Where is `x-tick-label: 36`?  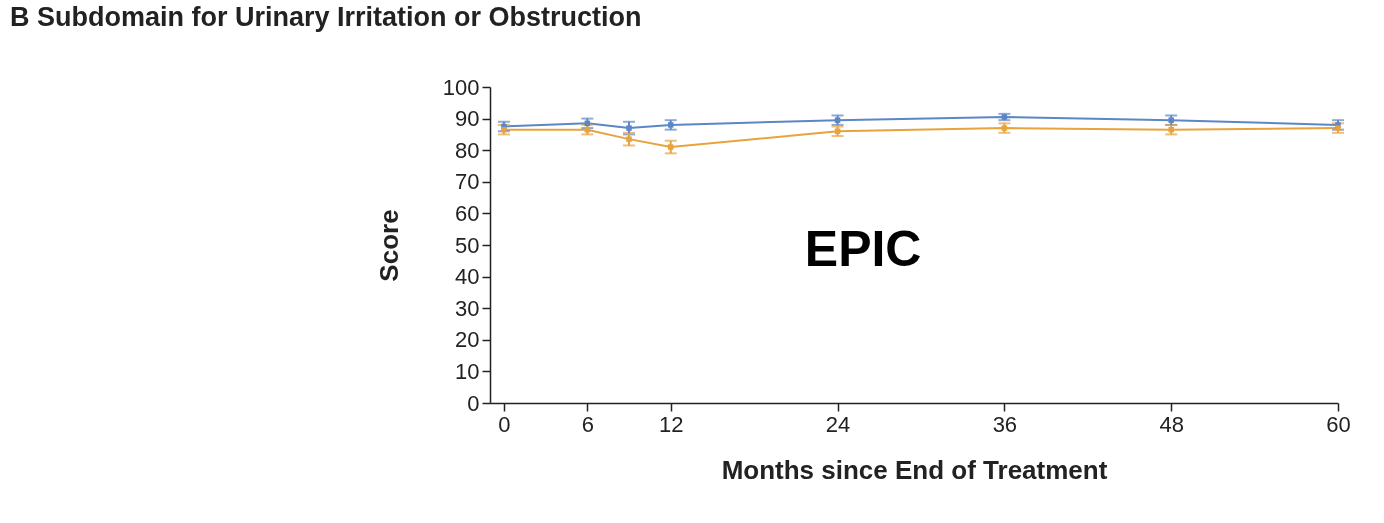
x-tick-label: 36 is located at coordinates (1005, 424).